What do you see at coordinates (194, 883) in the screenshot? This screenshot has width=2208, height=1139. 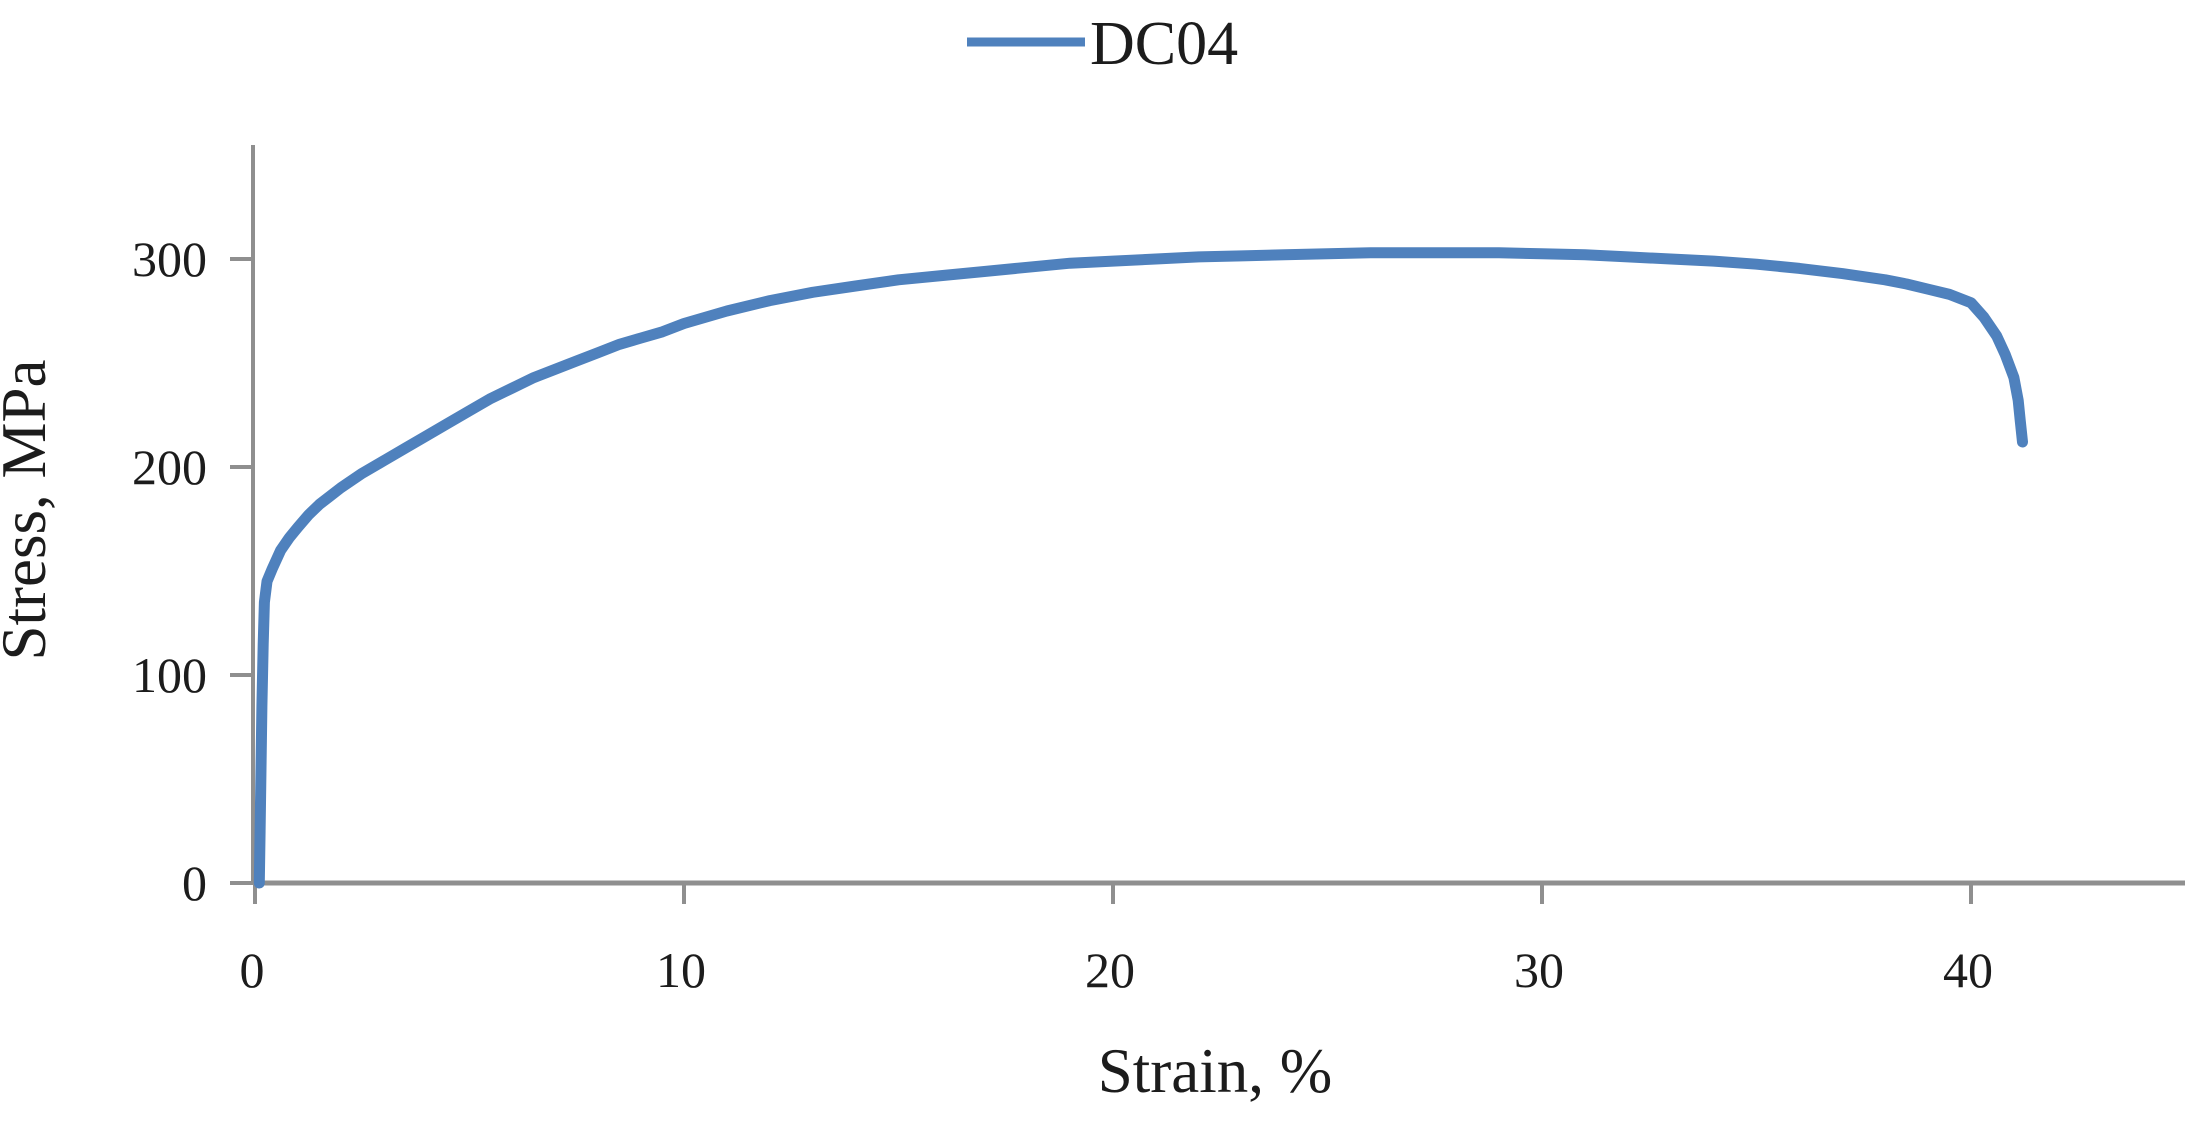 I see `y-tick-label: 0` at bounding box center [194, 883].